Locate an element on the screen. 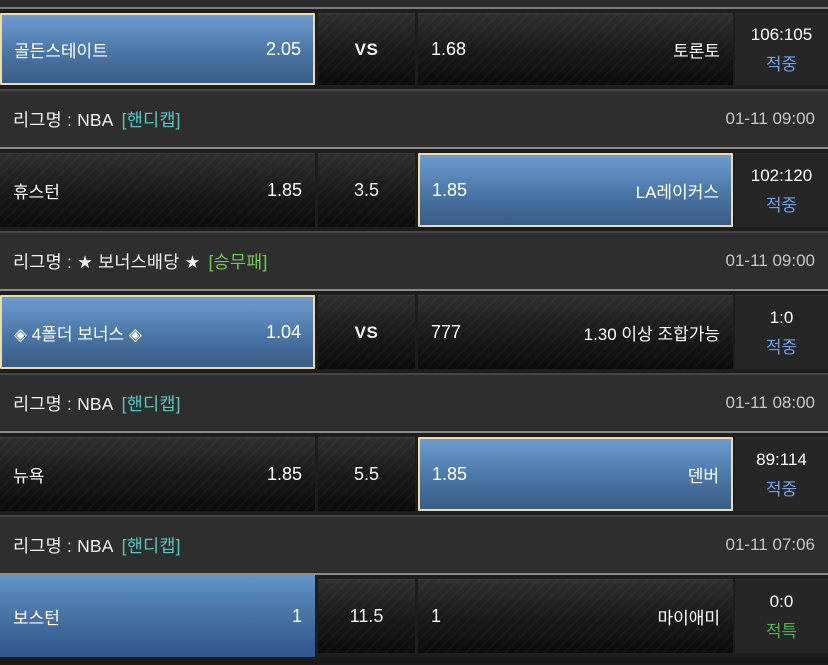 This screenshot has height=665, width=828. score-panel: 89:114 적중 is located at coordinates (781, 474).